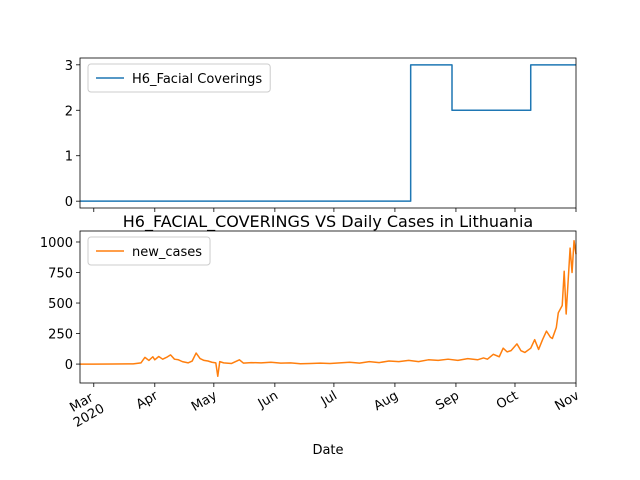 The height and width of the screenshot is (480, 640). What do you see at coordinates (56, 243) in the screenshot?
I see `y-tick-label: 1000` at bounding box center [56, 243].